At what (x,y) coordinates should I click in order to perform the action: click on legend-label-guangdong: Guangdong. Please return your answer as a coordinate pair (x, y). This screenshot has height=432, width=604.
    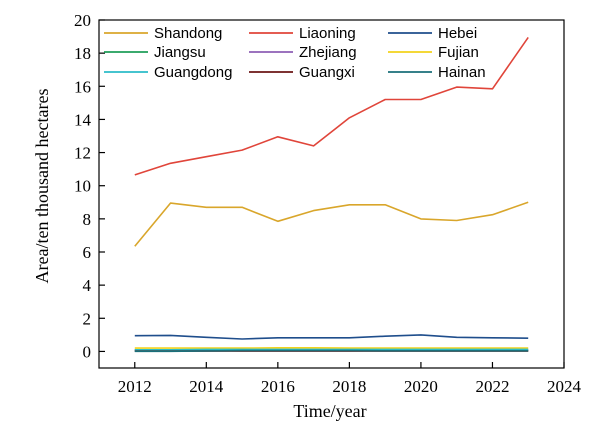
    Looking at the image, I should click on (193, 72).